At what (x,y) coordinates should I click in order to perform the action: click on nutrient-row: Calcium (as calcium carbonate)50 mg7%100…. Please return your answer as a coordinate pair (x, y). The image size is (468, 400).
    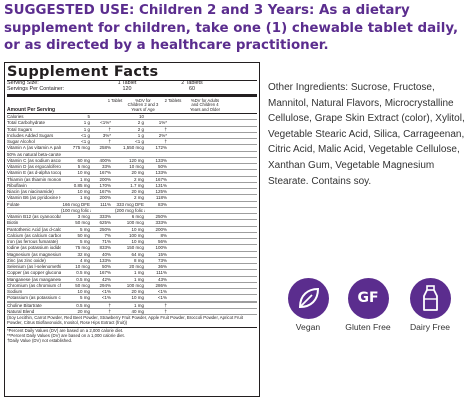
    Looking at the image, I should click on (132, 236).